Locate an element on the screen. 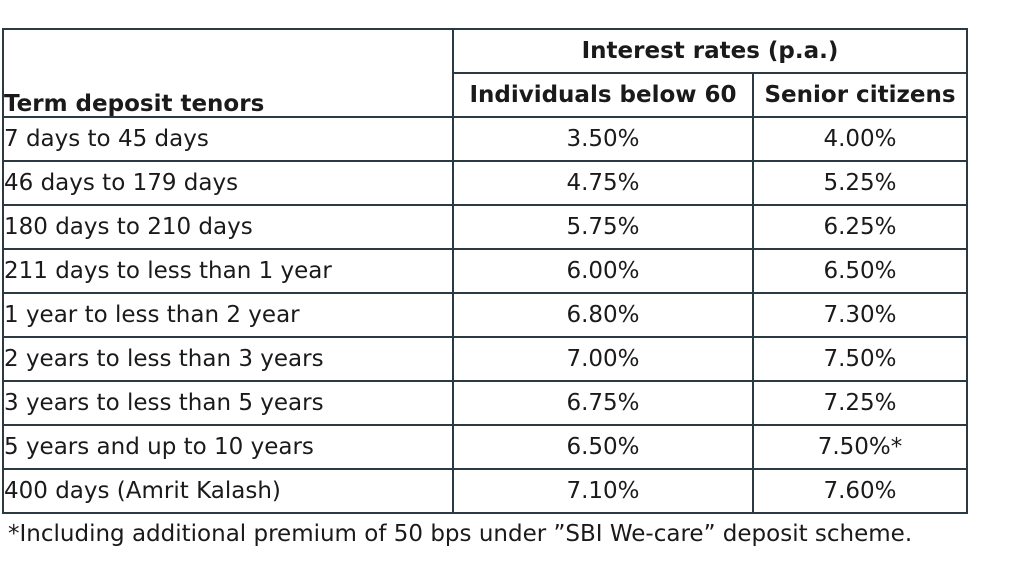  tenor-cell: 3 years to less than 5 years is located at coordinates (228, 403).